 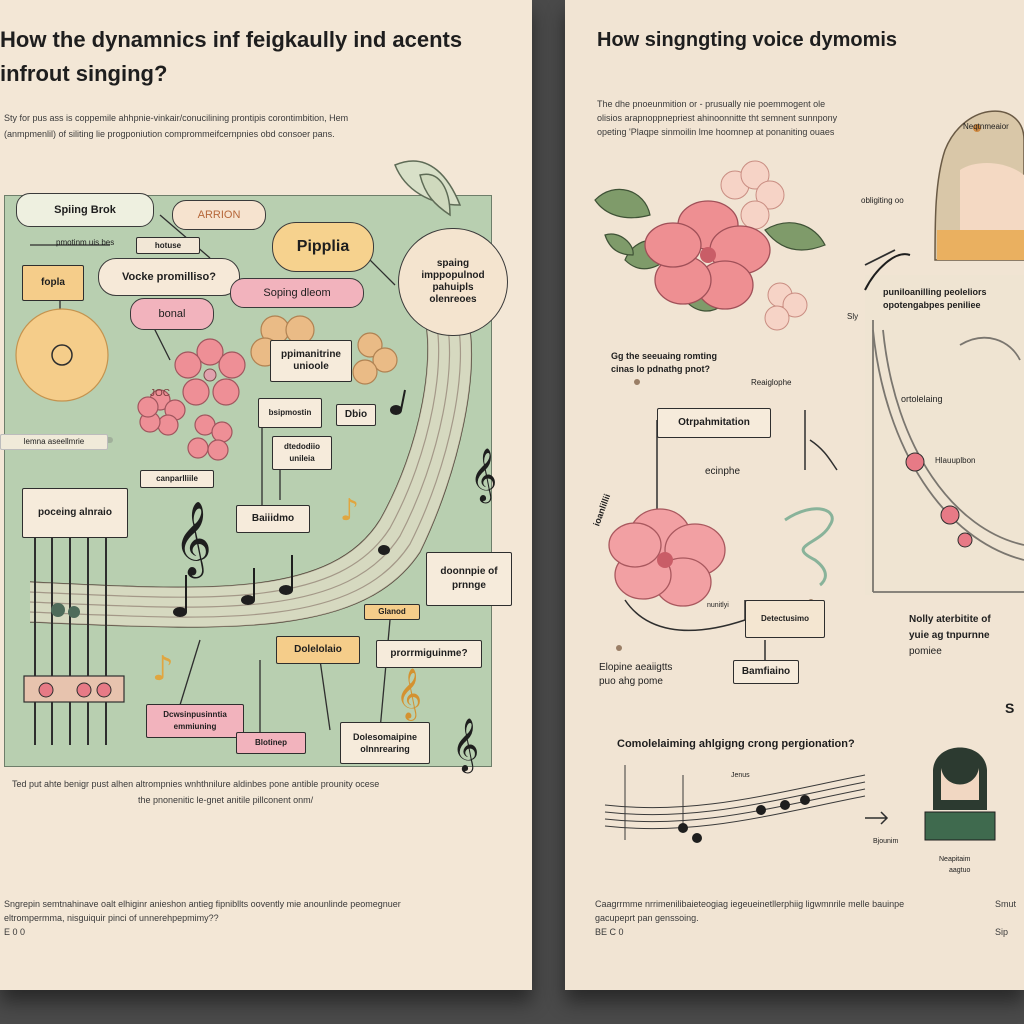 I want to click on doonnpie-box: doonnpie of prnnge, so click(x=469, y=579).